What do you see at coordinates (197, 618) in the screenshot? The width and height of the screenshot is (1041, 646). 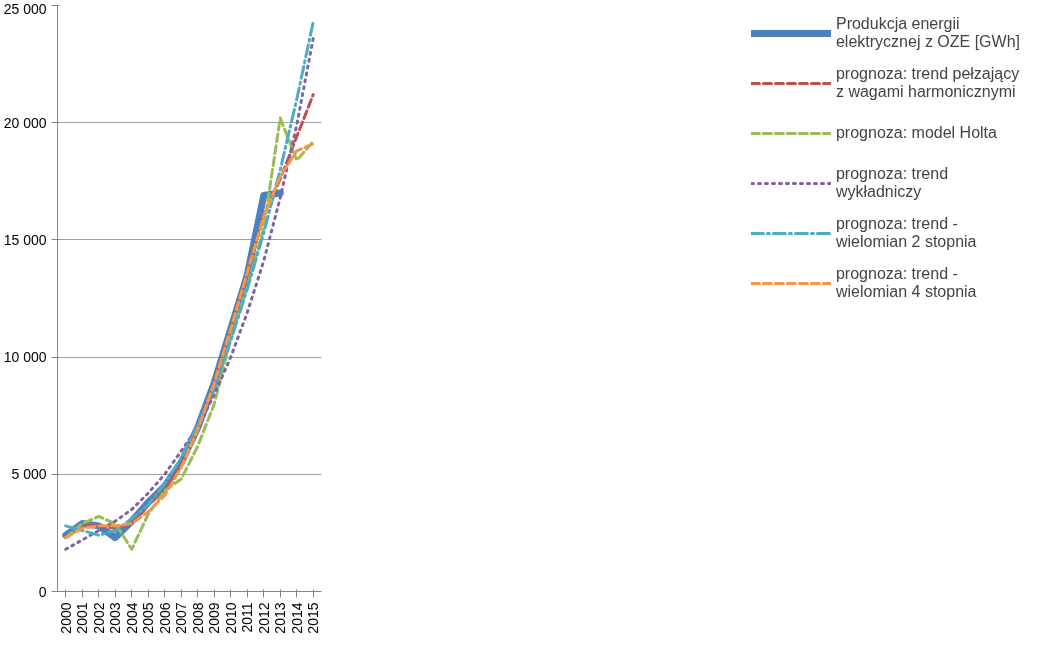 I see `x-tick-label: 2008` at bounding box center [197, 618].